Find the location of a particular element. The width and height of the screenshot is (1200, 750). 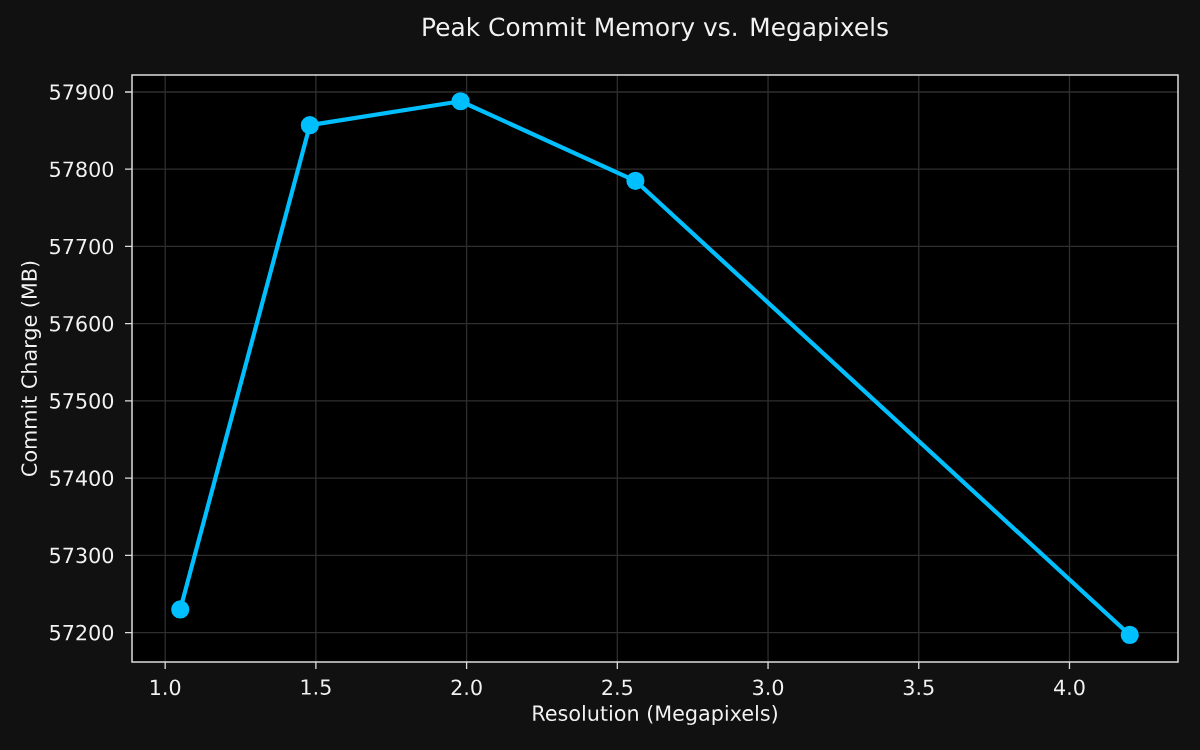

y-tick-label: 57800 is located at coordinates (82, 169).